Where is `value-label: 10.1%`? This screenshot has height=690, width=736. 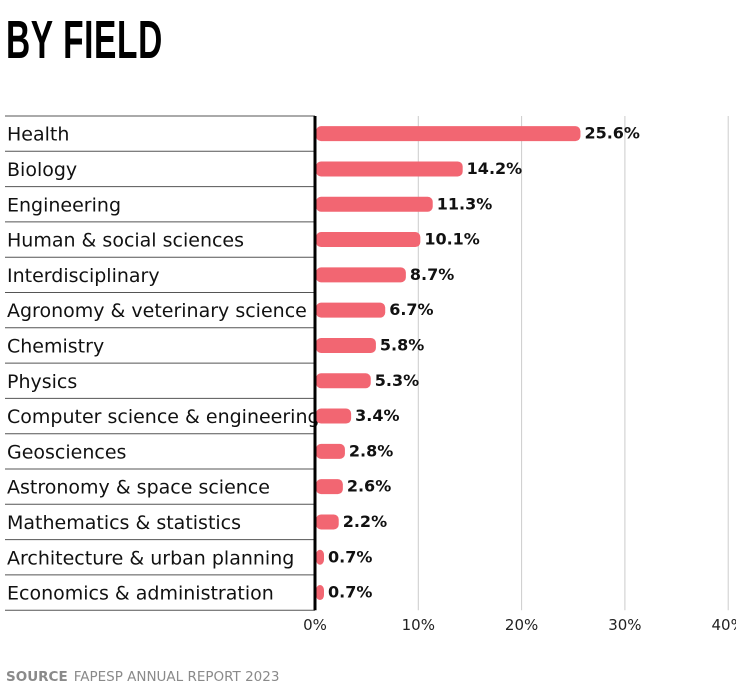
value-label: 10.1% is located at coordinates (452, 239).